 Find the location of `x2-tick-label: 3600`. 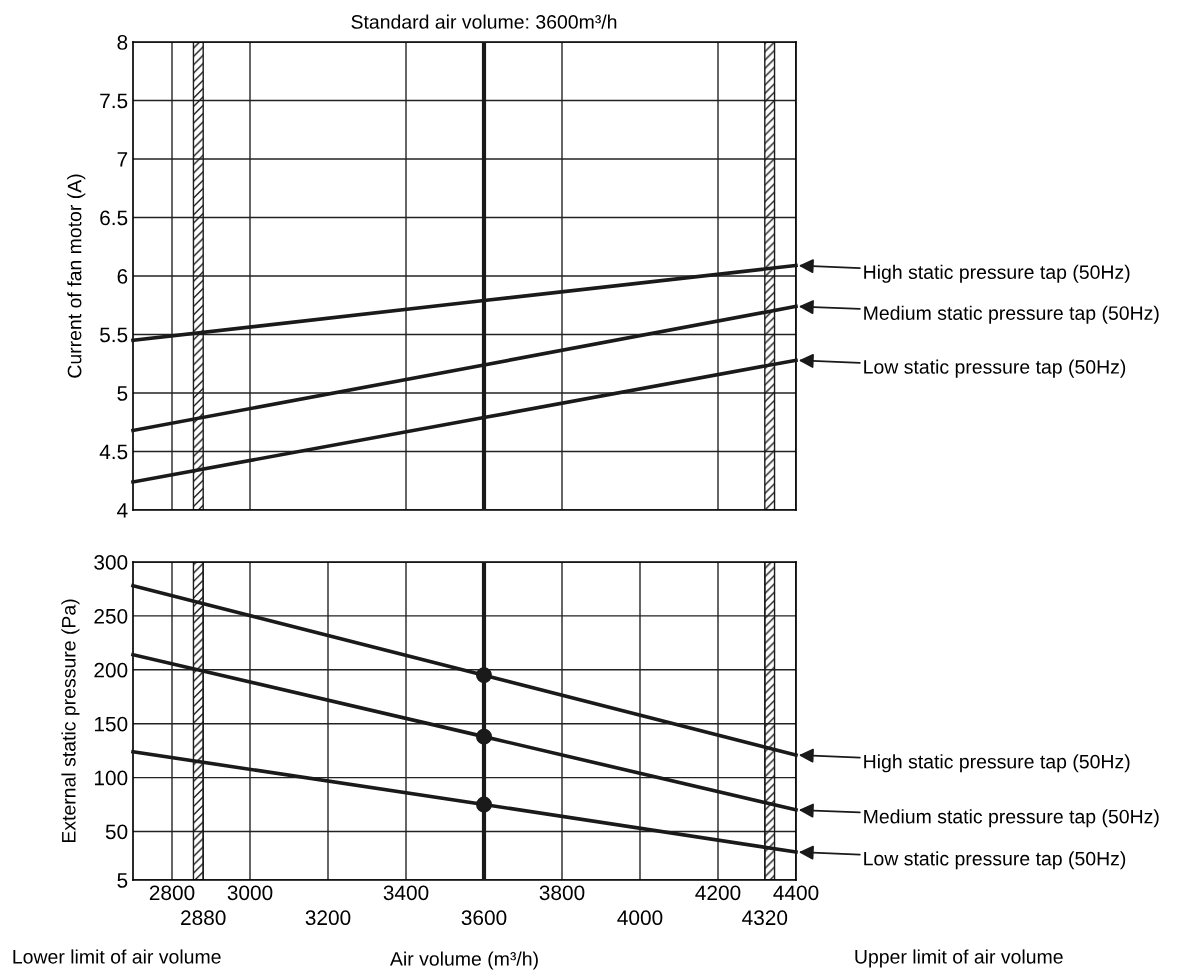

x2-tick-label: 3600 is located at coordinates (484, 918).